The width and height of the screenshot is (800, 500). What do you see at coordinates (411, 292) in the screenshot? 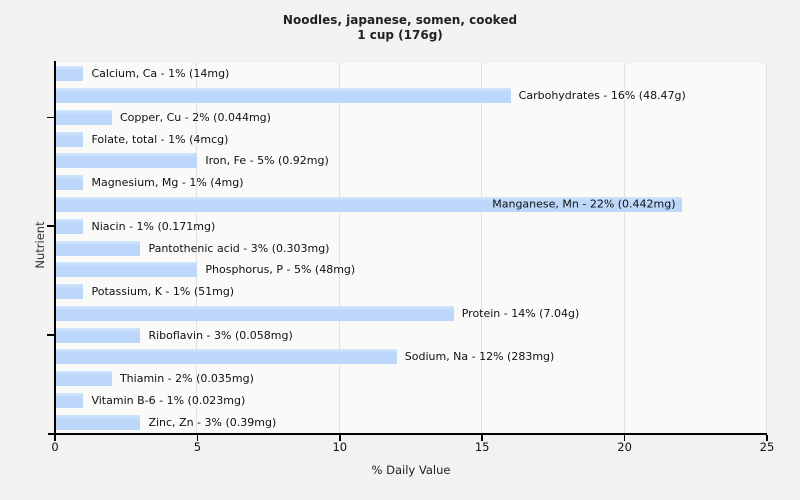
I see `bar-row: Potassium, K - 1% (51mg)` at bounding box center [411, 292].